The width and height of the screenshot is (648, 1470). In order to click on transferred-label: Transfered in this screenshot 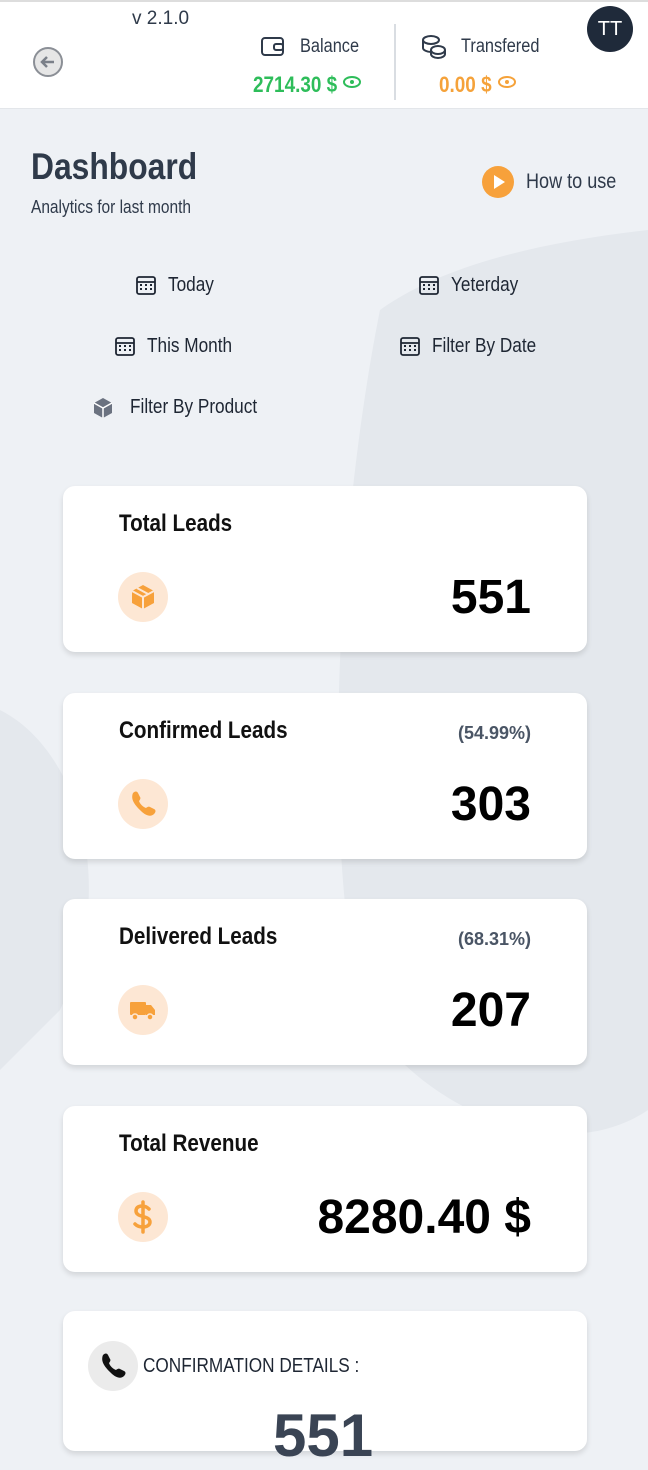, I will do `click(506, 47)`.